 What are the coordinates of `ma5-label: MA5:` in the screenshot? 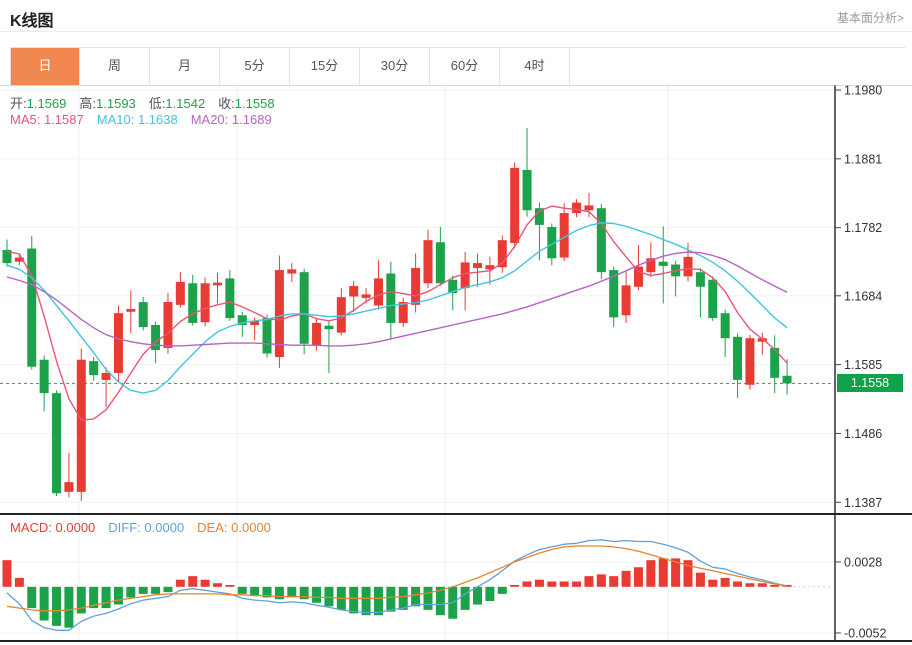 It's located at (25, 119).